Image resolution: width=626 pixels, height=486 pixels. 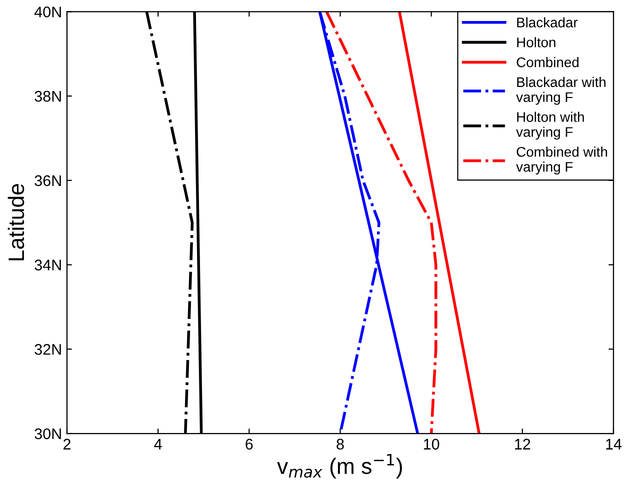 I want to click on legend-label: Blackadar, so click(x=547, y=22).